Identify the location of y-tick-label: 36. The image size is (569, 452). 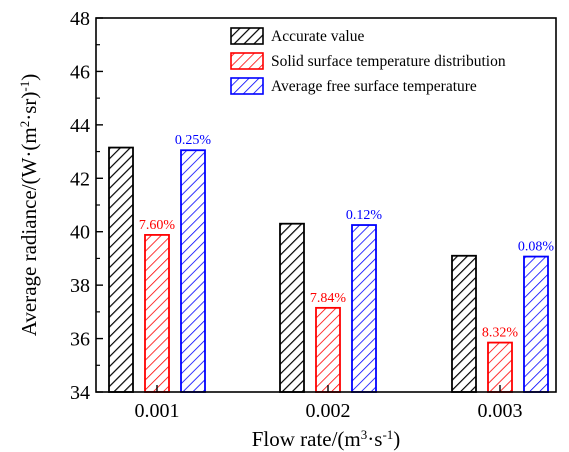
(80, 340).